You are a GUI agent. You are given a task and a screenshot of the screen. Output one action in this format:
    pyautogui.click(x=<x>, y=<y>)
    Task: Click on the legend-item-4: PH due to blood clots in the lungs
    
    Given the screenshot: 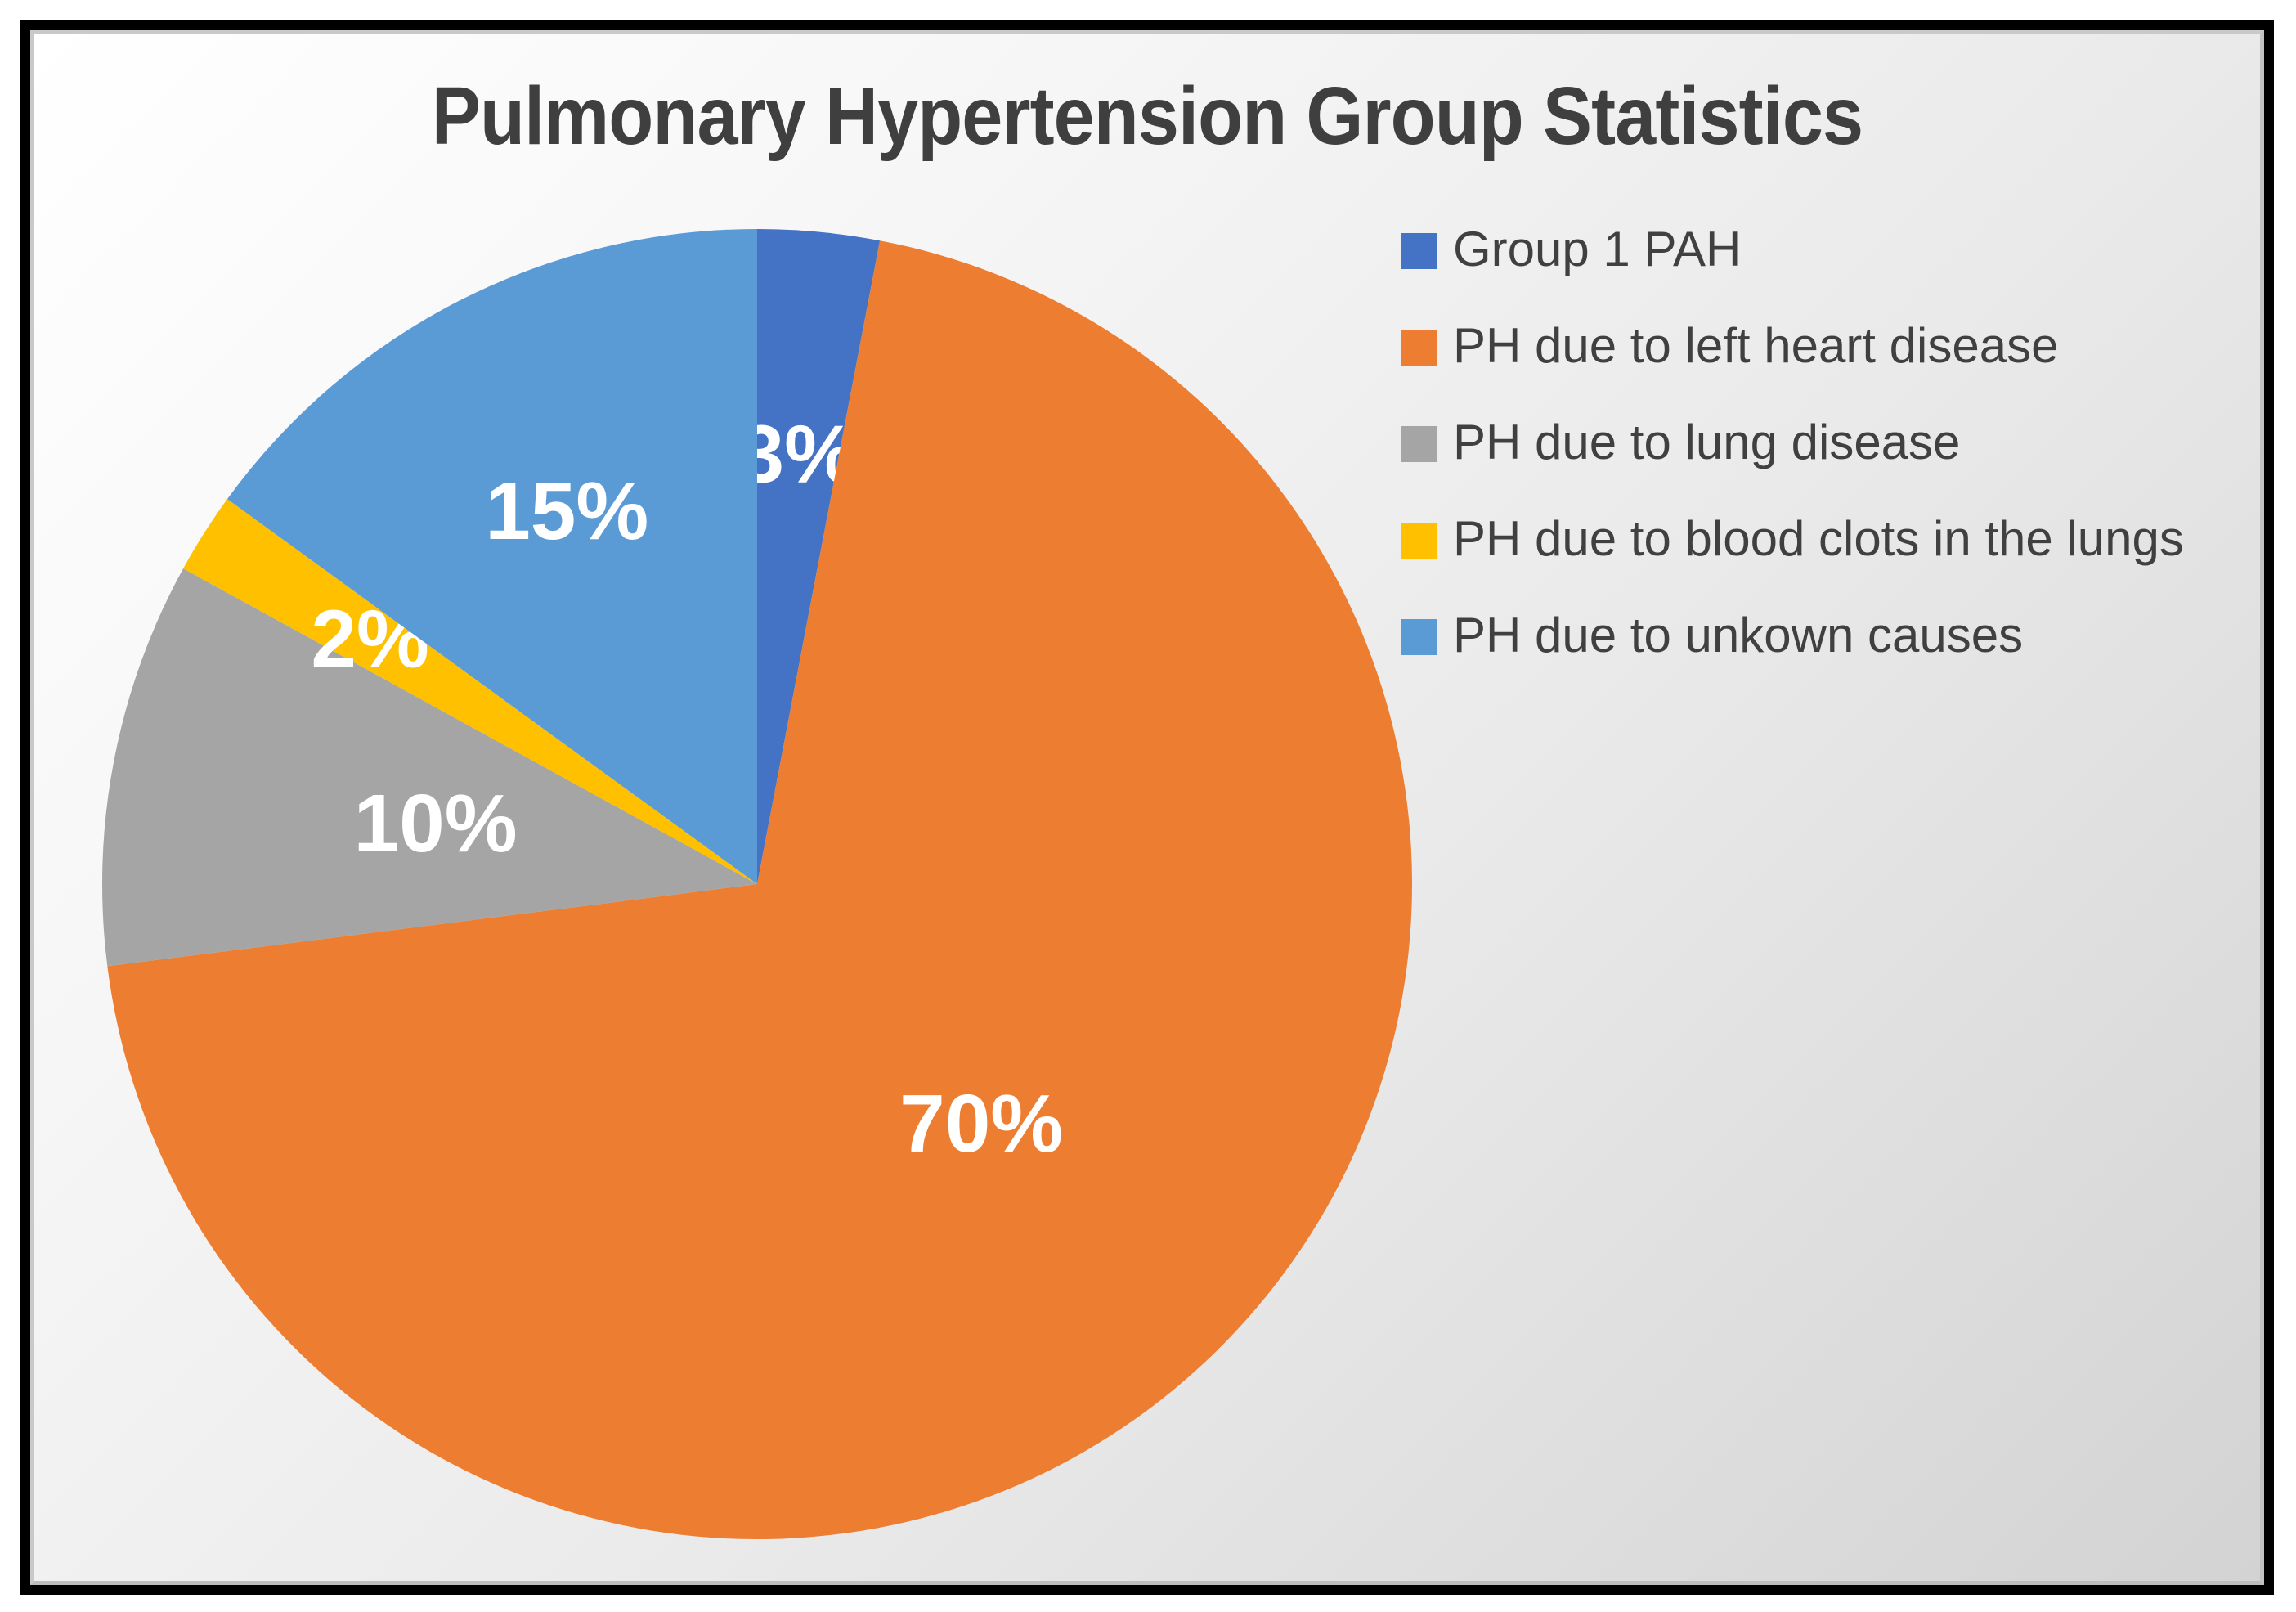 What is the action you would take?
    pyautogui.click(x=1834, y=540)
    